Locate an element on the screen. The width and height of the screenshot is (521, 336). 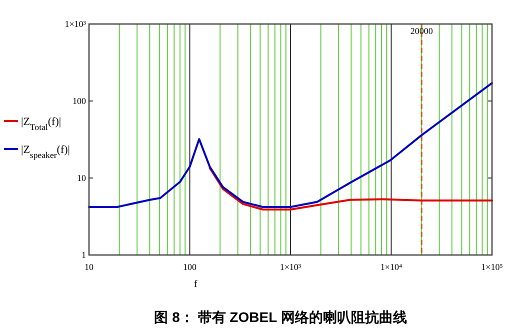
y-tick-label: 1×10³ is located at coordinates (75, 24).